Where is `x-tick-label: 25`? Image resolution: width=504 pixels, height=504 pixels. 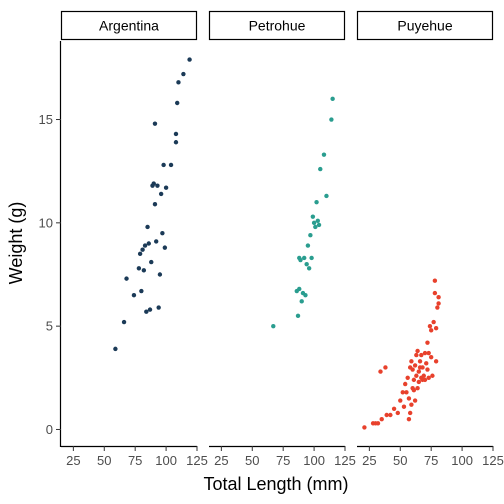
x-tick-label: 25 is located at coordinates (73, 460).